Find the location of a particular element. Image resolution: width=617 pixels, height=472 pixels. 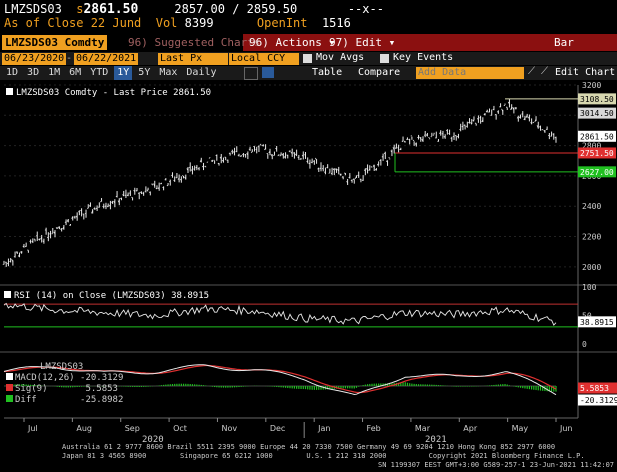

period-3d: 3D is located at coordinates (33, 72).